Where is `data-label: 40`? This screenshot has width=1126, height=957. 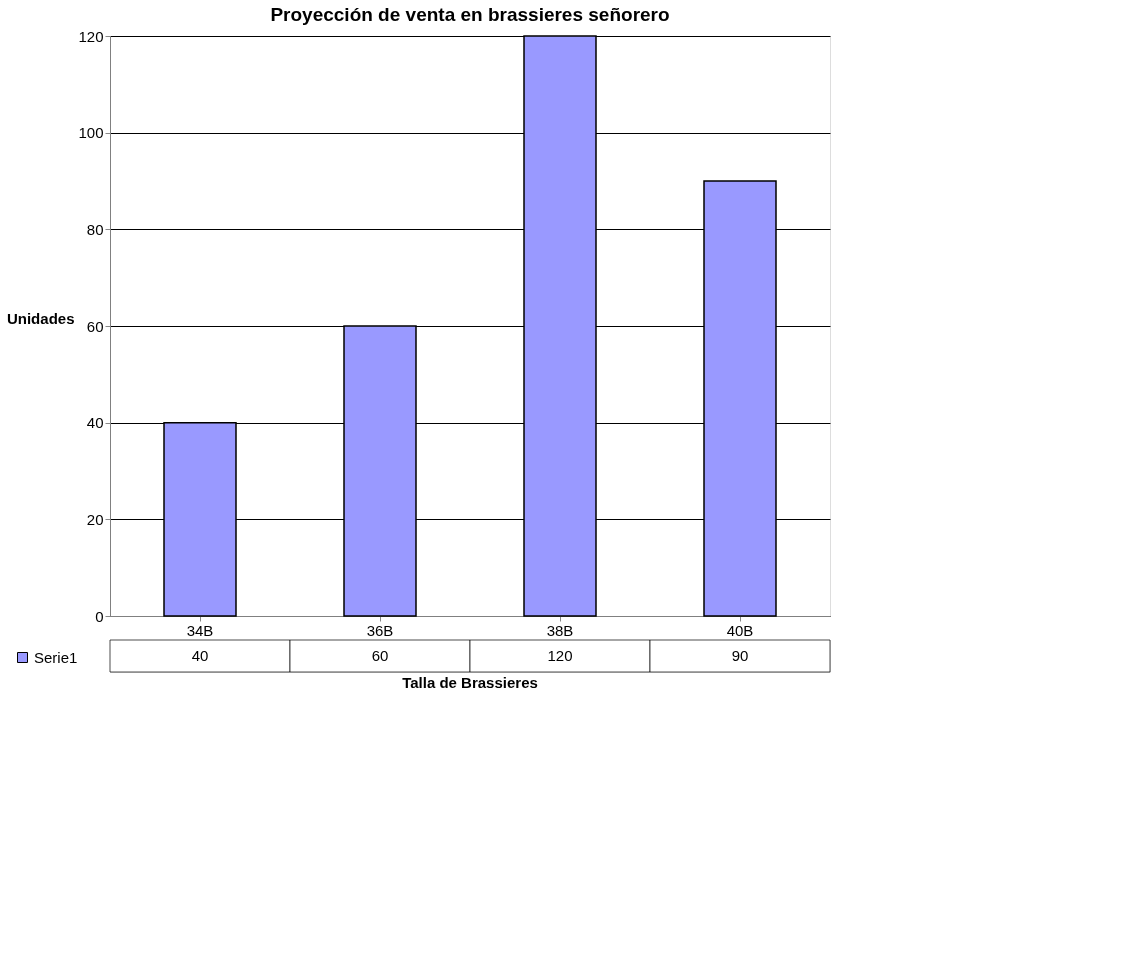 data-label: 40 is located at coordinates (200, 655).